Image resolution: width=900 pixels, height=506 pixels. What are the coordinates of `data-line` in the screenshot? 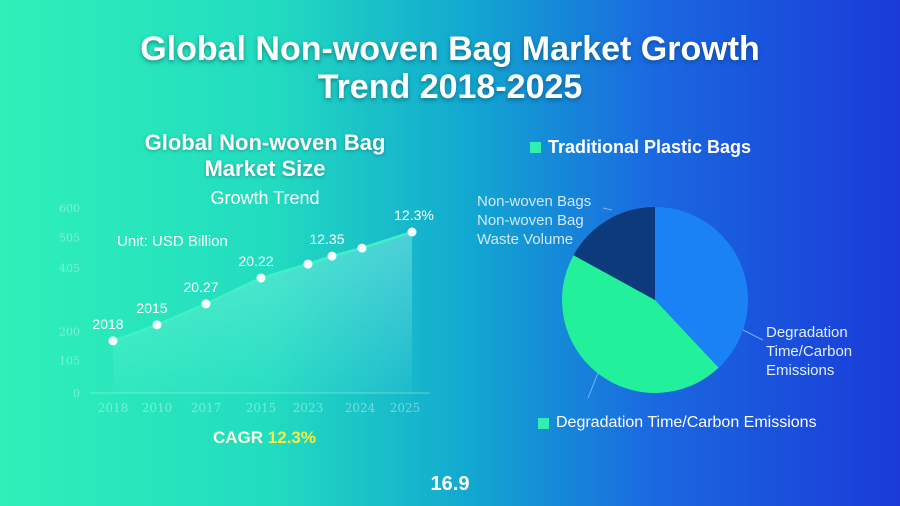 It's located at (262, 286).